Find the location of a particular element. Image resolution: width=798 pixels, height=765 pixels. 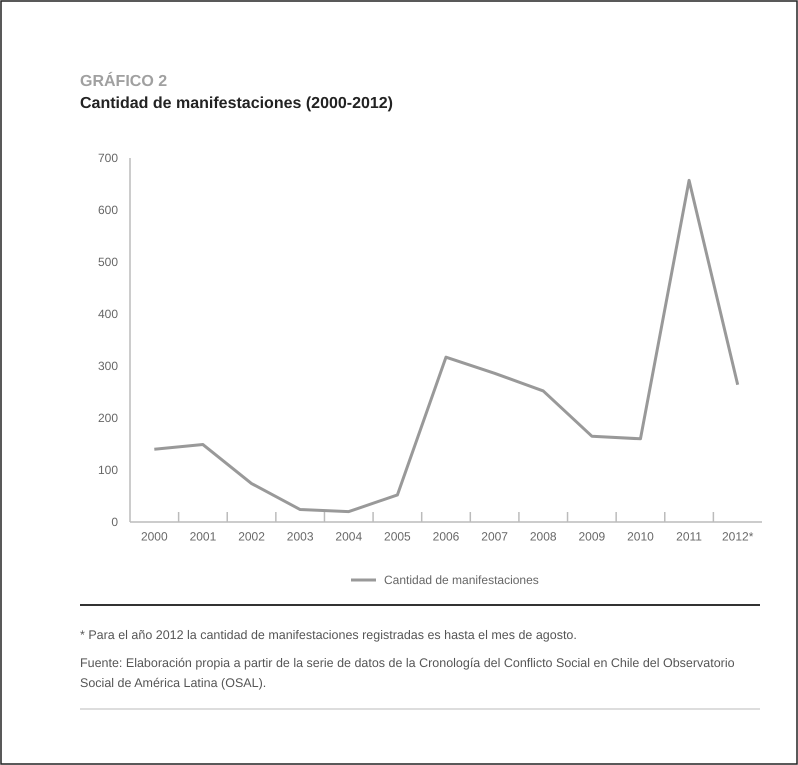

x-tick-label: 2009 is located at coordinates (592, 537).